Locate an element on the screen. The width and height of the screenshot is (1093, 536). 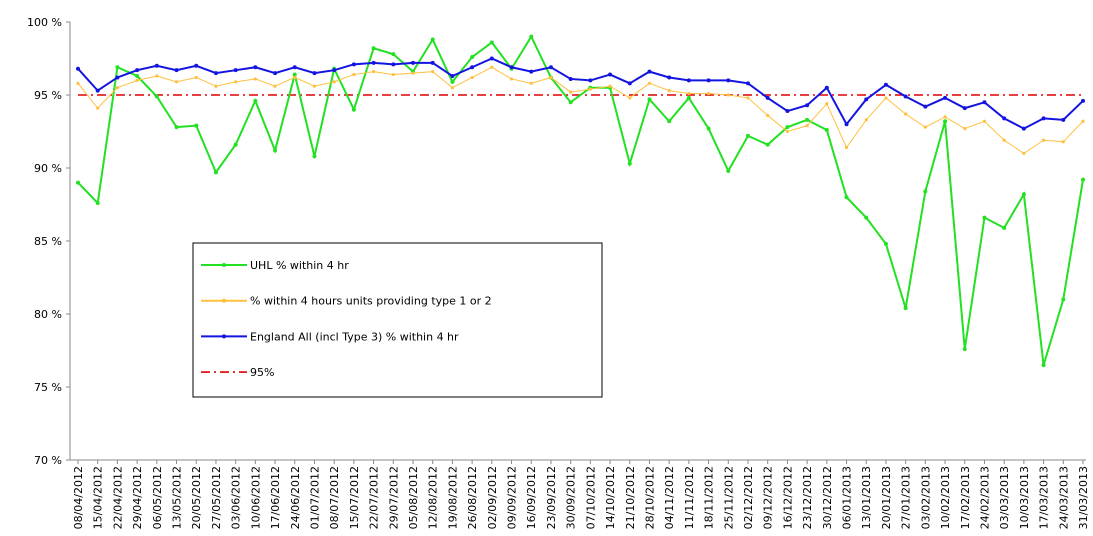
y-tick-label: 75 % is located at coordinates (48, 387).